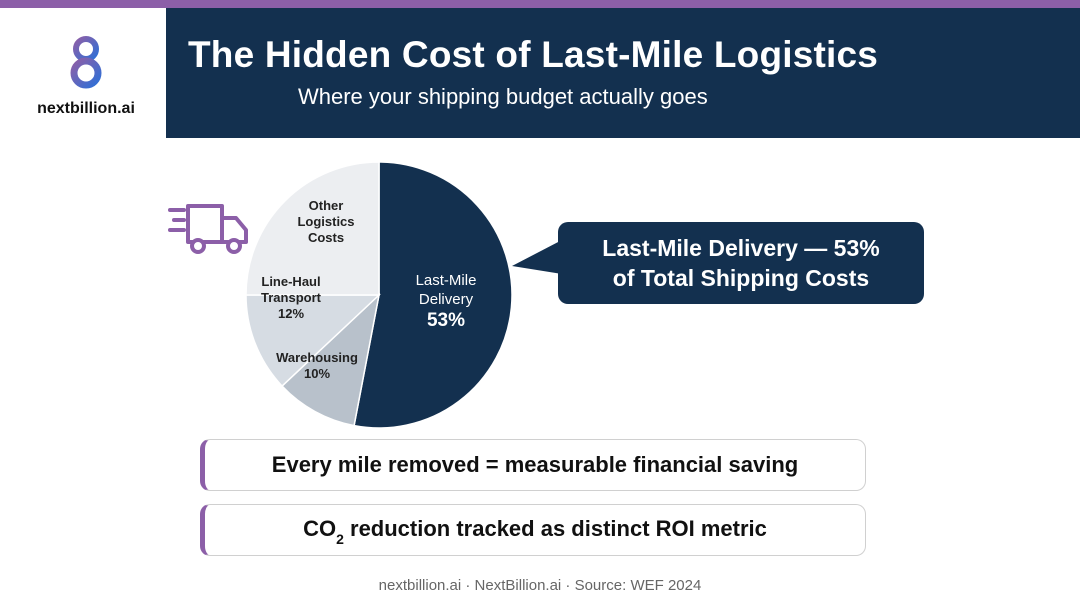 The height and width of the screenshot is (603, 1080). What do you see at coordinates (555, 528) in the screenshot?
I see `key-point-2-suffix: reduction tracked as distinct ROI metric` at bounding box center [555, 528].